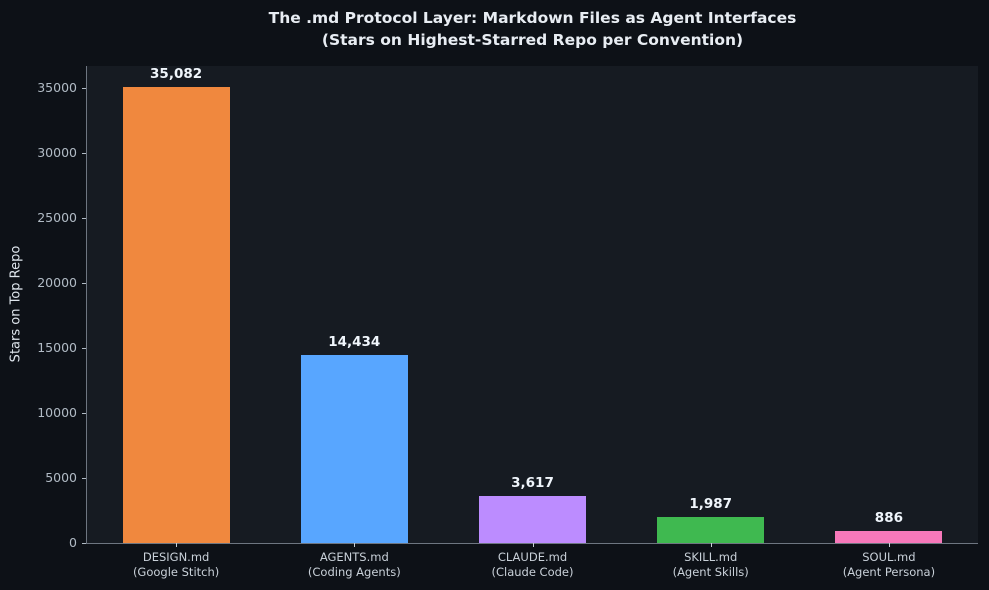 The height and width of the screenshot is (590, 989). What do you see at coordinates (57, 218) in the screenshot?
I see `y-tick-label: 25000` at bounding box center [57, 218].